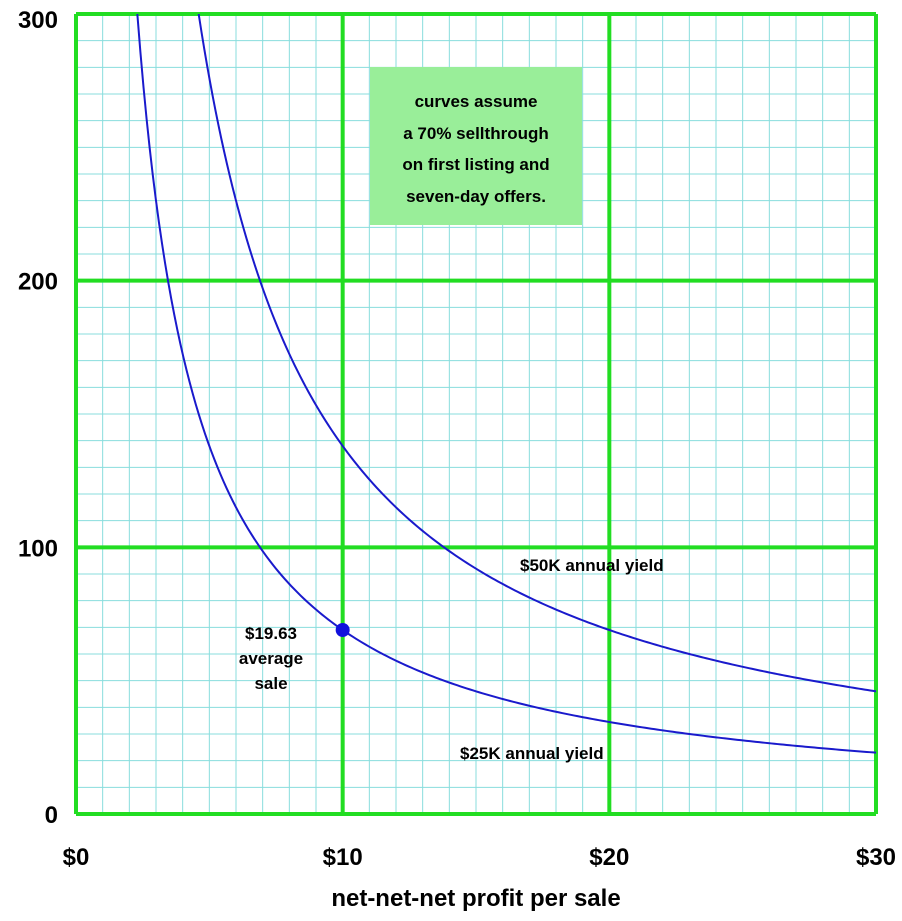  What do you see at coordinates (342, 630) in the screenshot?
I see `average-sale-point` at bounding box center [342, 630].